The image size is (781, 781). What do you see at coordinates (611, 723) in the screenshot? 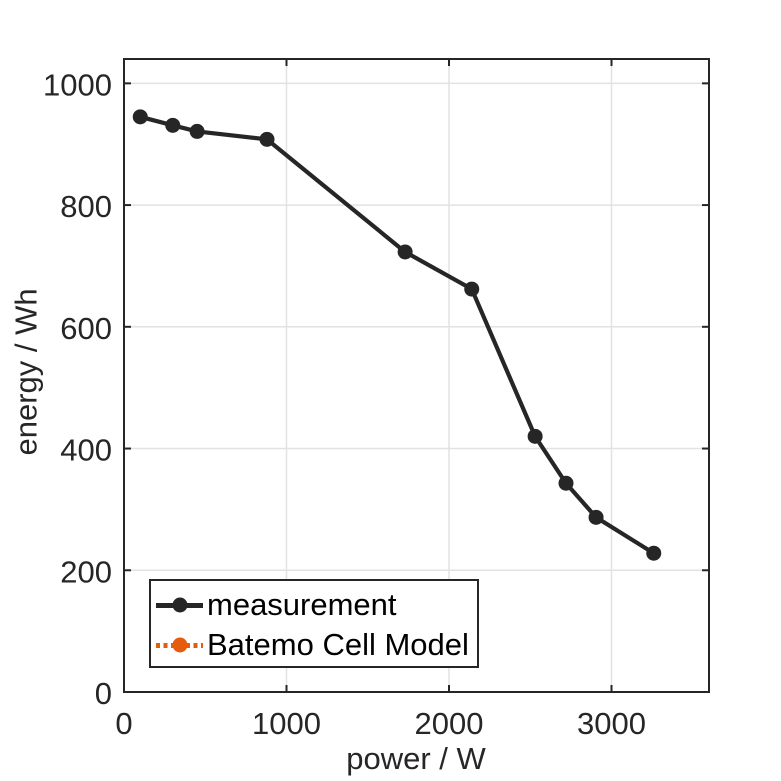
I see `x-tick-label: 3000` at bounding box center [611, 723].